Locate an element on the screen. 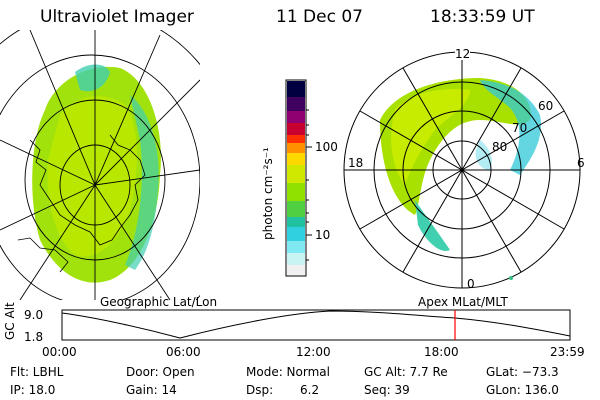 This screenshot has height=400, width=600. observation-date: 11 Dec 07 is located at coordinates (319, 17).